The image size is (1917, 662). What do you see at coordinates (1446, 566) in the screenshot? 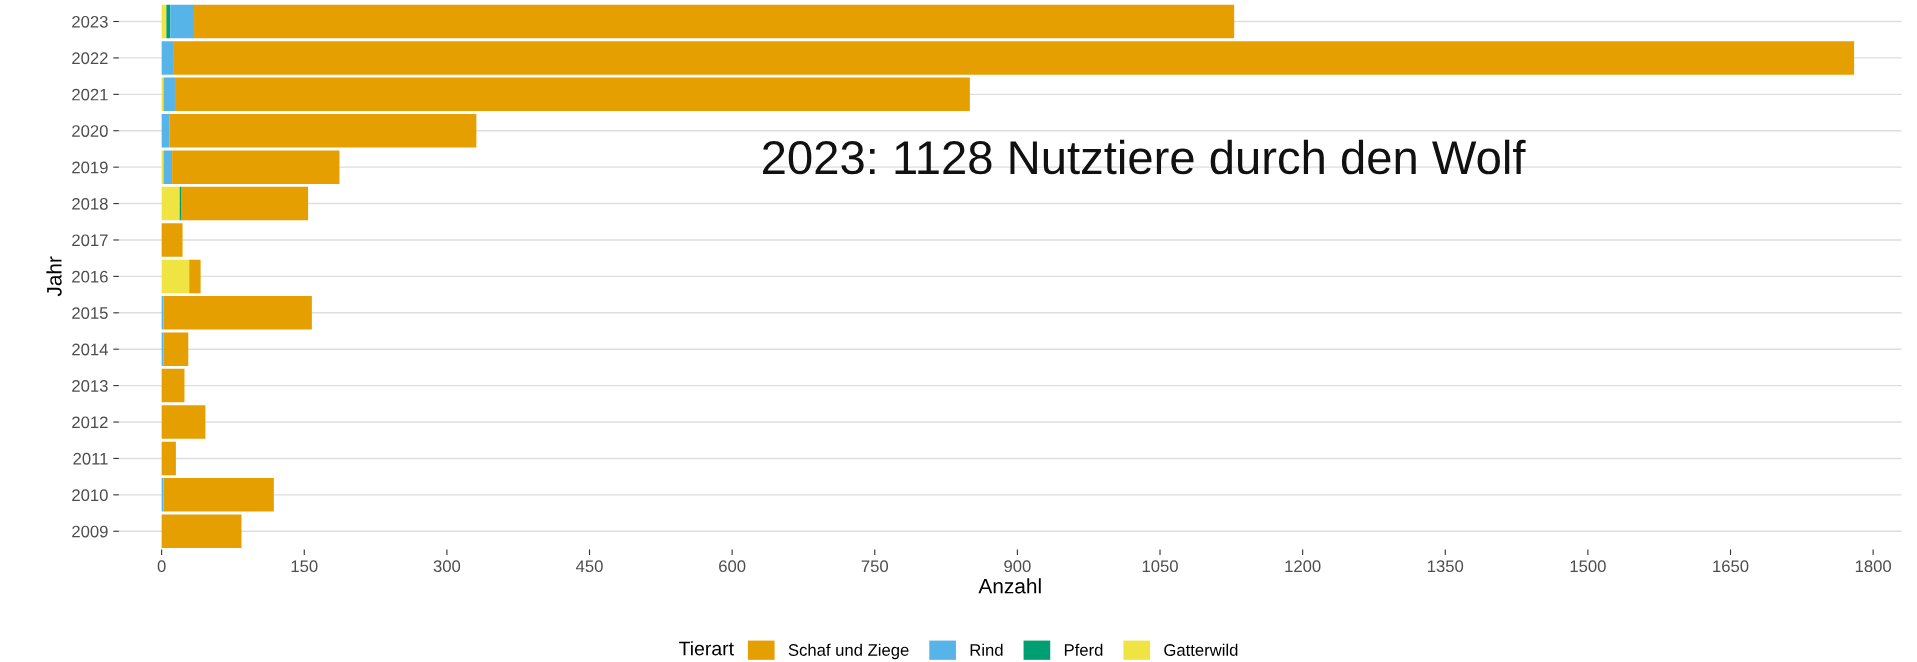
I see `x-tick-label: 1350` at bounding box center [1446, 566].